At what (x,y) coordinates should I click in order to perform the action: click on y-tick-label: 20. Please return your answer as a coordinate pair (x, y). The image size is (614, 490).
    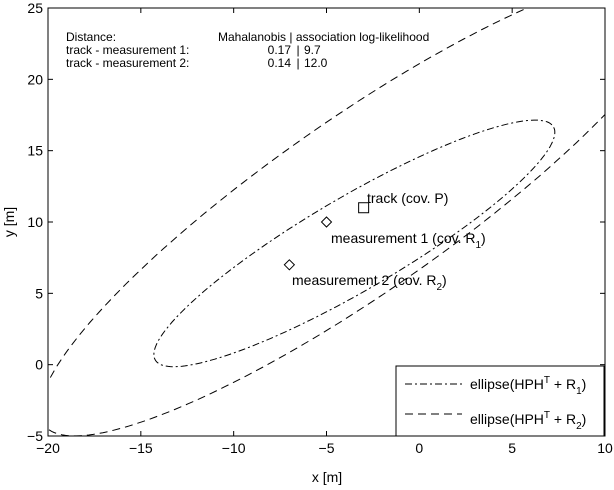
    Looking at the image, I should click on (35, 79).